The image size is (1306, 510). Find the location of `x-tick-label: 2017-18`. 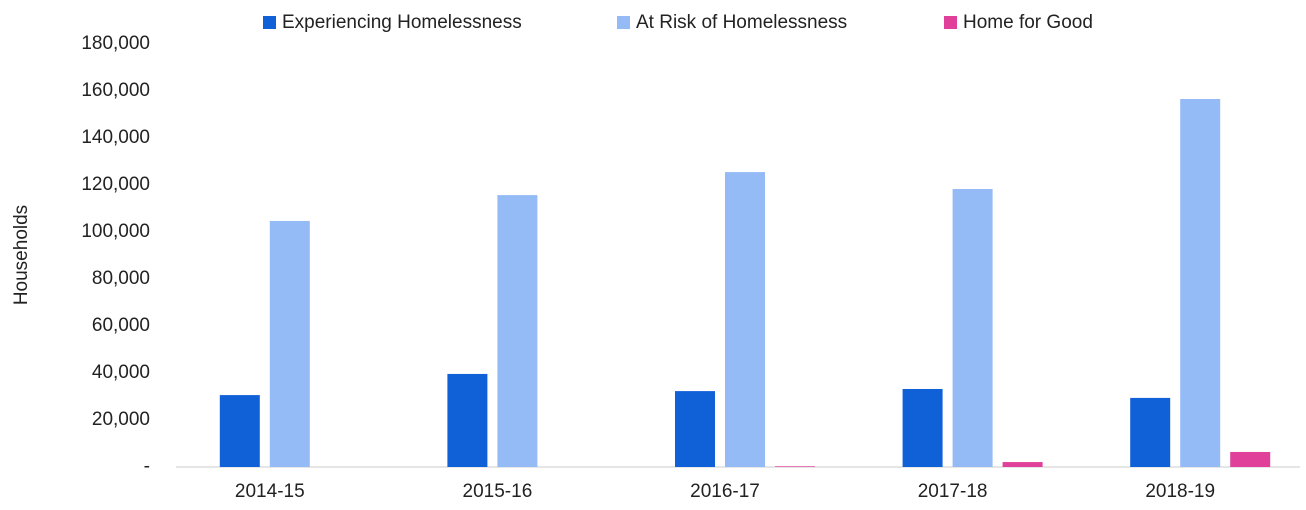

x-tick-label: 2017-18 is located at coordinates (953, 491).